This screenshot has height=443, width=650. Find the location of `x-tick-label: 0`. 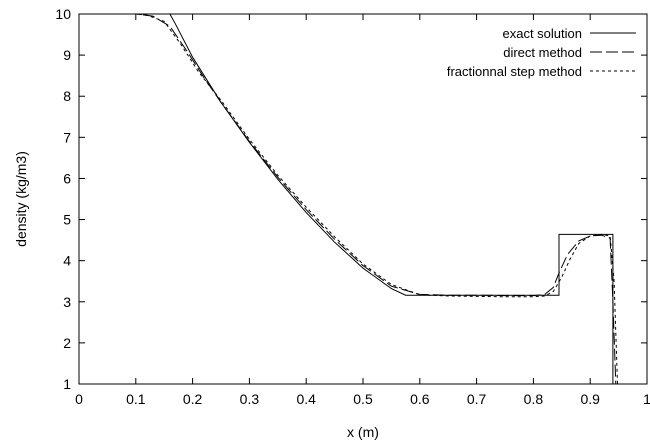

x-tick-label: 0 is located at coordinates (79, 399).